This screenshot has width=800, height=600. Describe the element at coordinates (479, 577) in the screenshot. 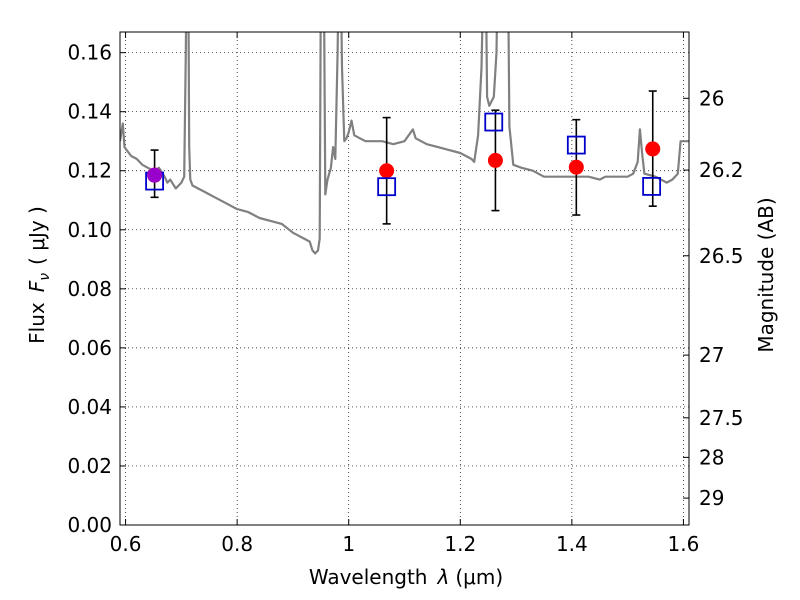

I see `x-axis-label-unit: (μm)` at that location.